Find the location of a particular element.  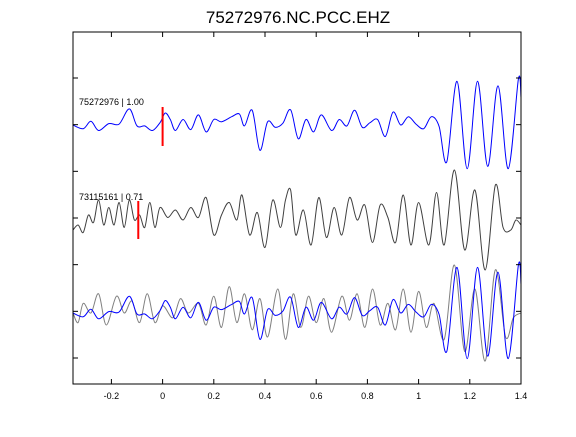

x-tick-label: 1.4 is located at coordinates (521, 396).